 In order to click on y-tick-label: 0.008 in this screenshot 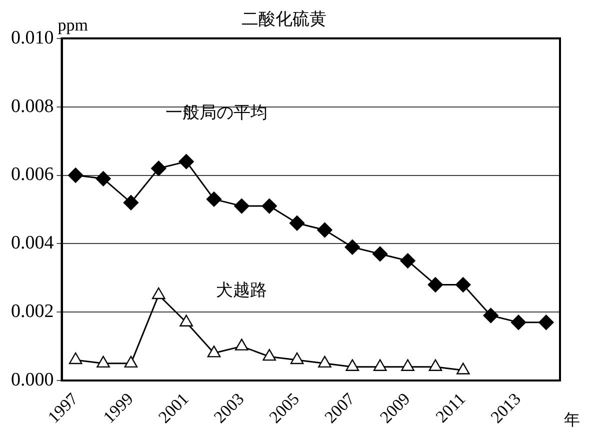, I will do `click(32, 106)`.